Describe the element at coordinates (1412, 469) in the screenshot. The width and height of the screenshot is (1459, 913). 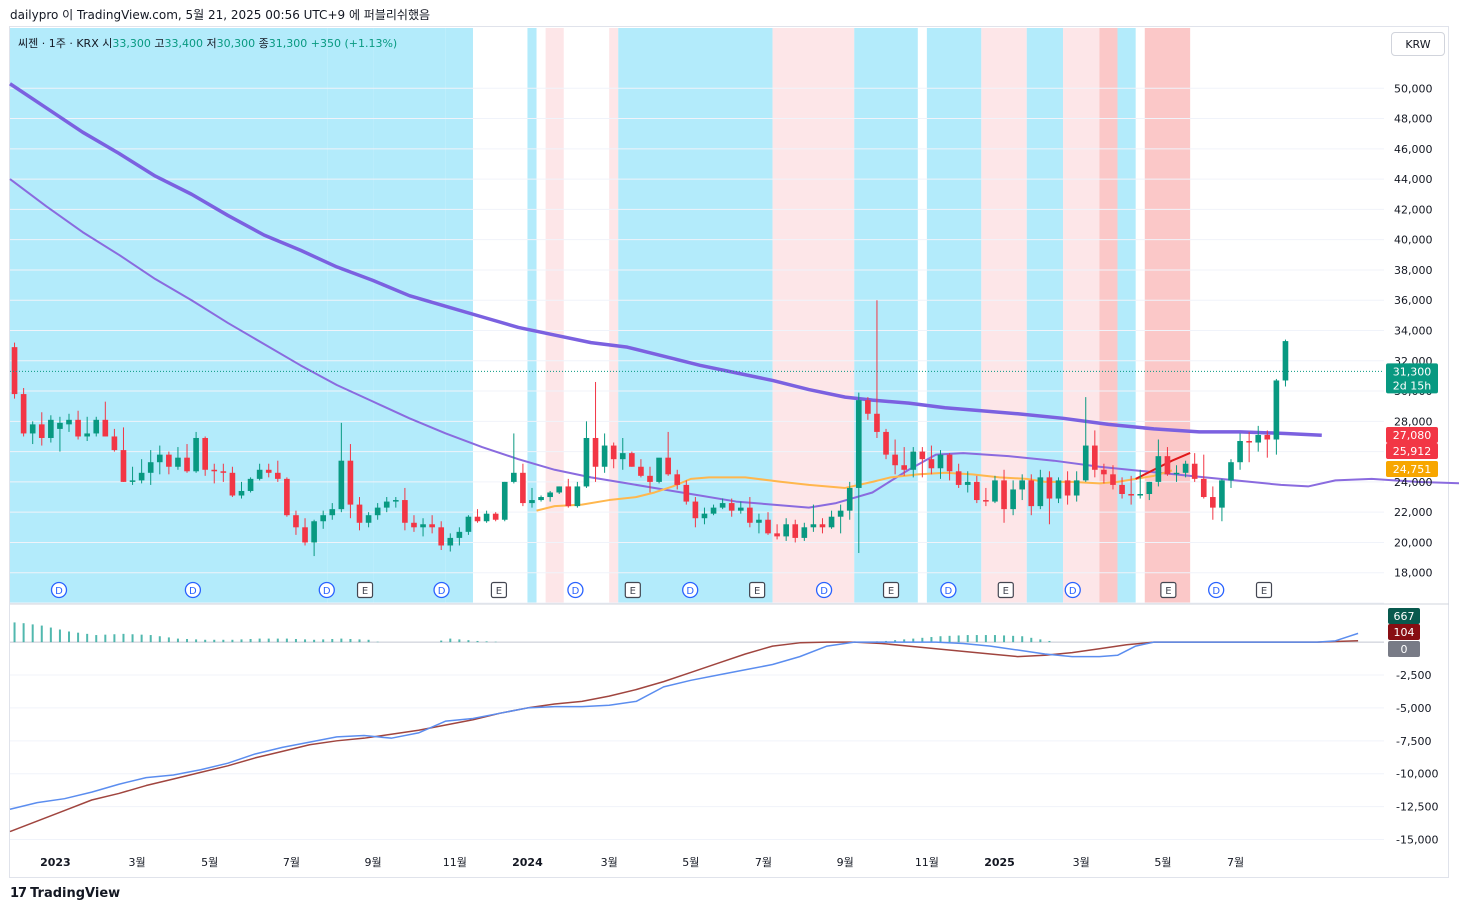
I see `indicator-value-label: 24,751` at that location.